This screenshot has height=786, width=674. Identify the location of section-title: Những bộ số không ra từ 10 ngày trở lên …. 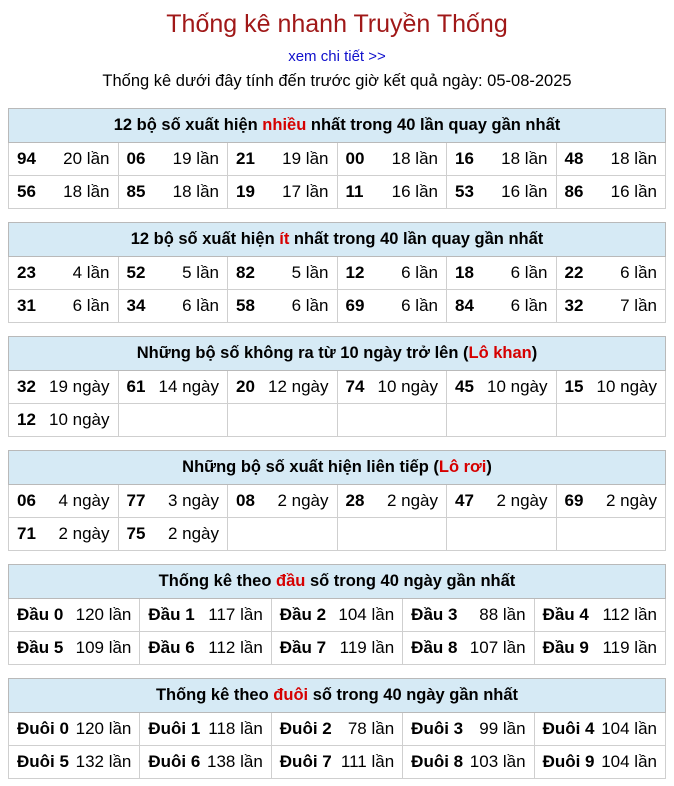
(337, 353).